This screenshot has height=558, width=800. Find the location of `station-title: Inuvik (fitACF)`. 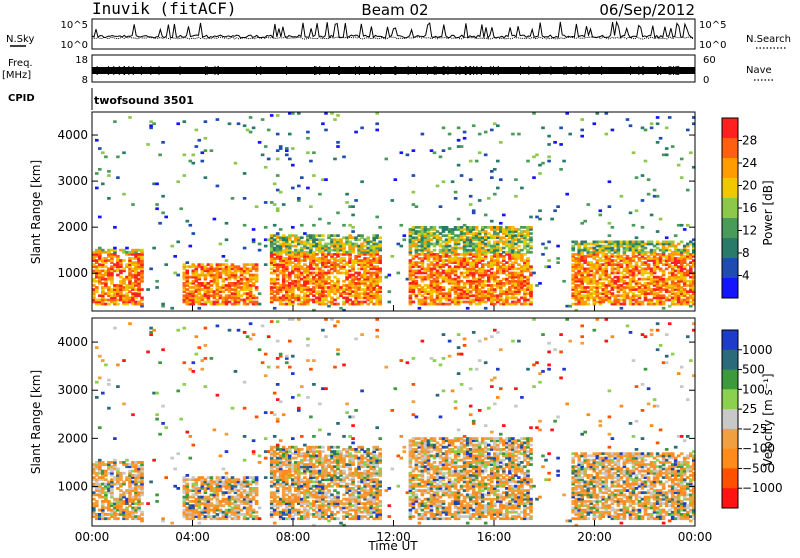

station-title: Inuvik (fitACF) is located at coordinates (164, 9).